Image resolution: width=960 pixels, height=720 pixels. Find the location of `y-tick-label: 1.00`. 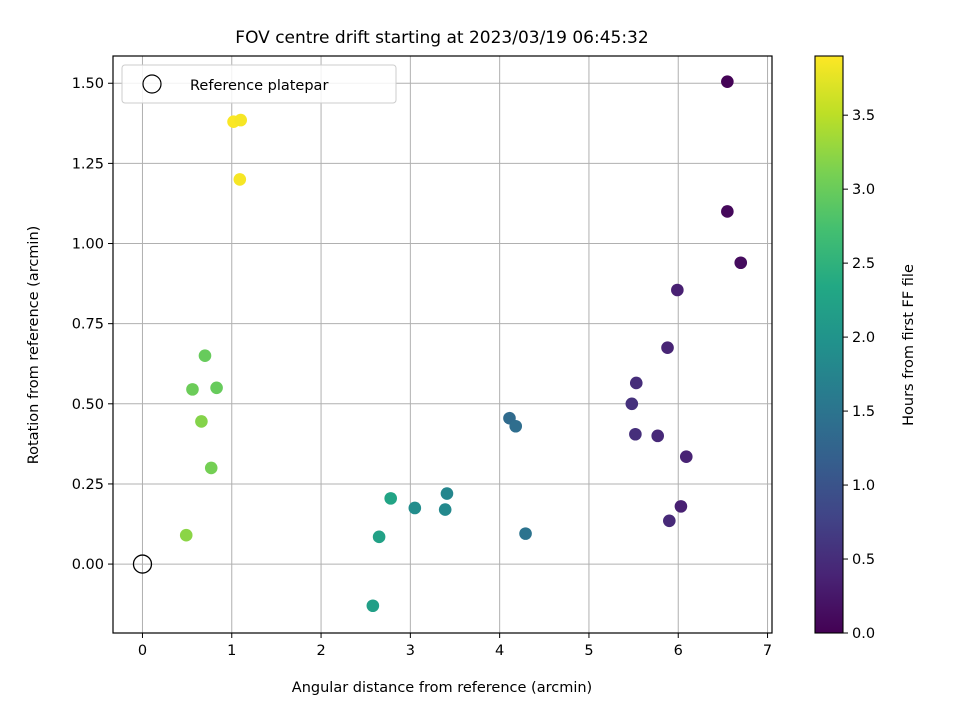

y-tick-label: 1.00 is located at coordinates (88, 245).